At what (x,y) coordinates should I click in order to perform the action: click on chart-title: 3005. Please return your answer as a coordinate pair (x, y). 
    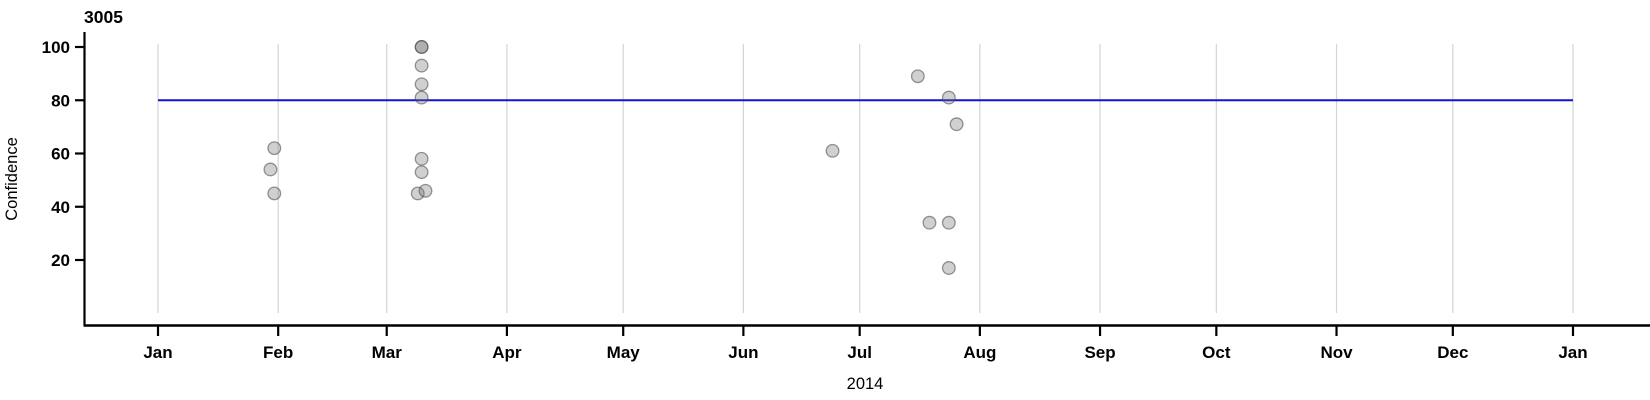
    Looking at the image, I should click on (103, 17).